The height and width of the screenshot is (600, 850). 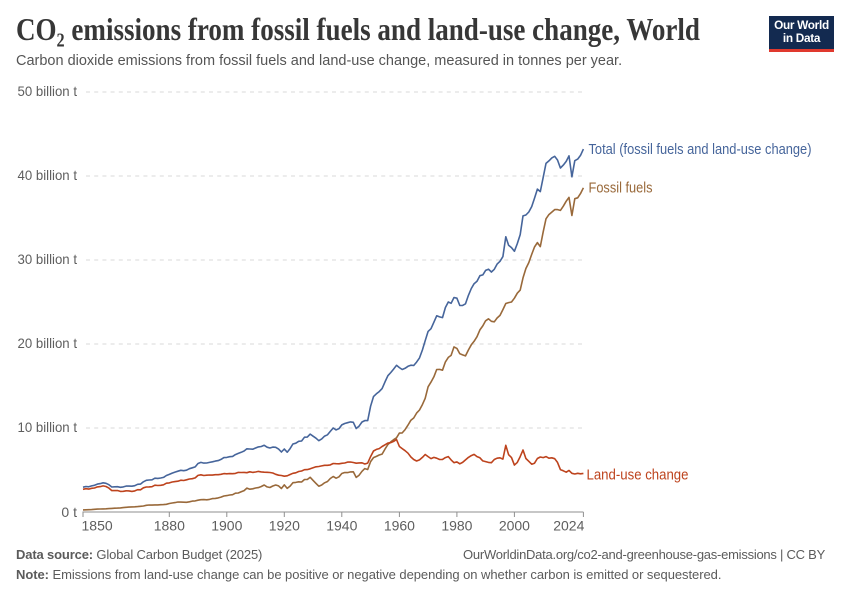 I want to click on svg-text: 0 t, so click(x=69, y=512).